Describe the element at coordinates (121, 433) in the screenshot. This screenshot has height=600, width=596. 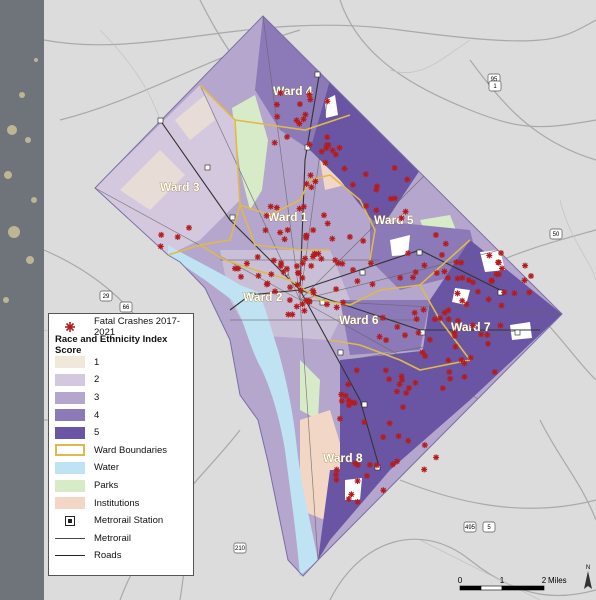
I see `legend-score-5: 5` at that location.